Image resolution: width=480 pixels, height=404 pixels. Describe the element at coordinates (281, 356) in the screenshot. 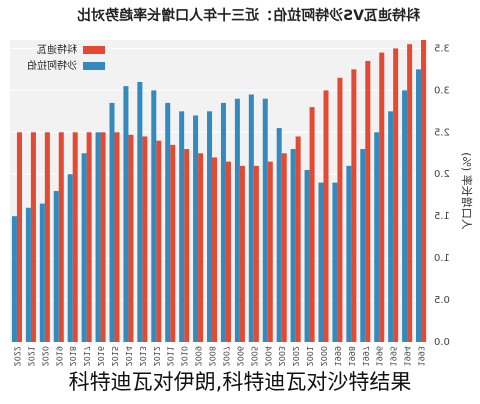

I see `x-tick-label: 2003` at that location.